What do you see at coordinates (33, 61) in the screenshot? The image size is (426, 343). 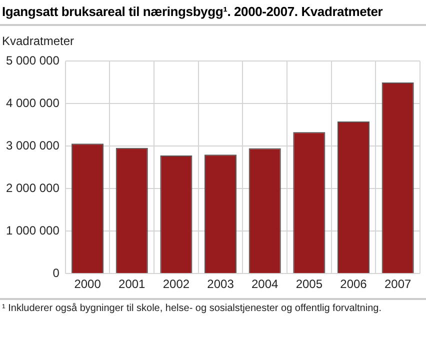 I see `y-tick-label: 5 000 000` at bounding box center [33, 61].